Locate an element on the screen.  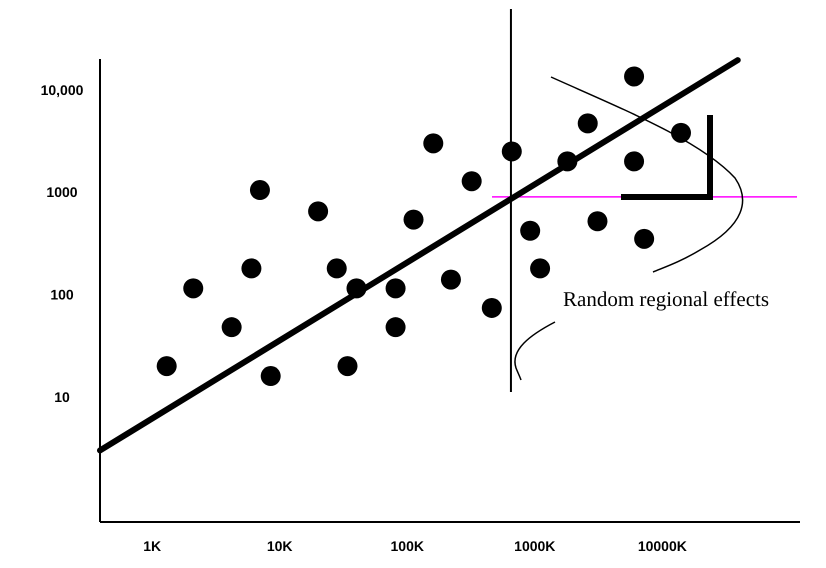
x-tick-label: 100K is located at coordinates (407, 546).